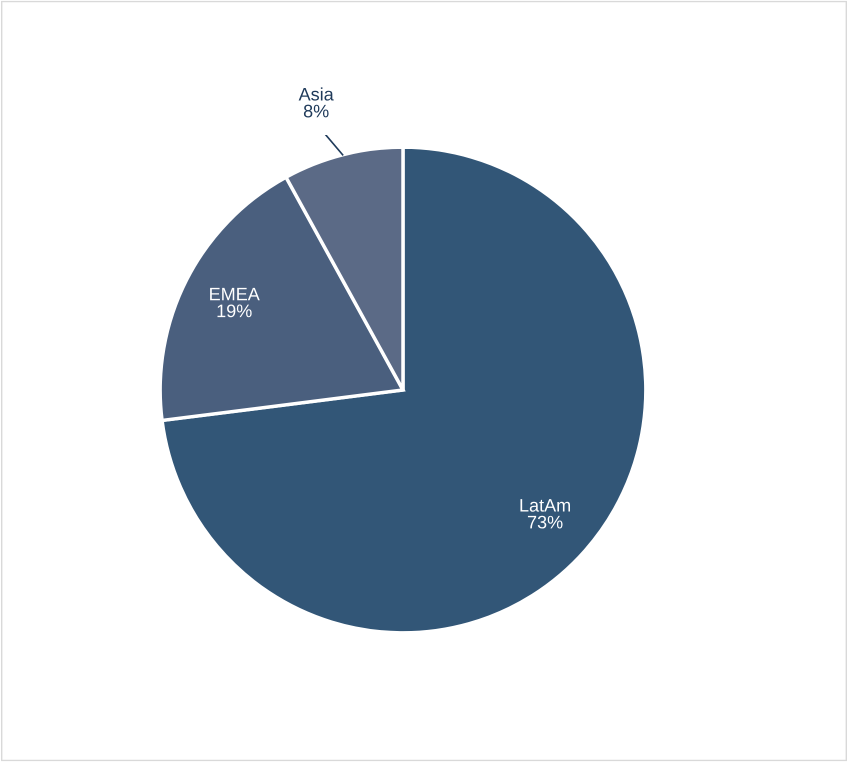  I want to click on slice-label: Asia, so click(316, 94).